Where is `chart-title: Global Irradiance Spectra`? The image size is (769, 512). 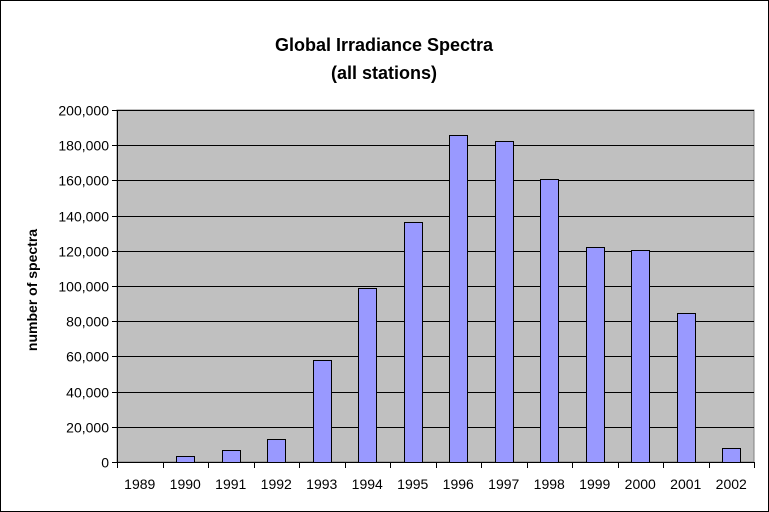 chart-title: Global Irradiance Spectra is located at coordinates (384, 45).